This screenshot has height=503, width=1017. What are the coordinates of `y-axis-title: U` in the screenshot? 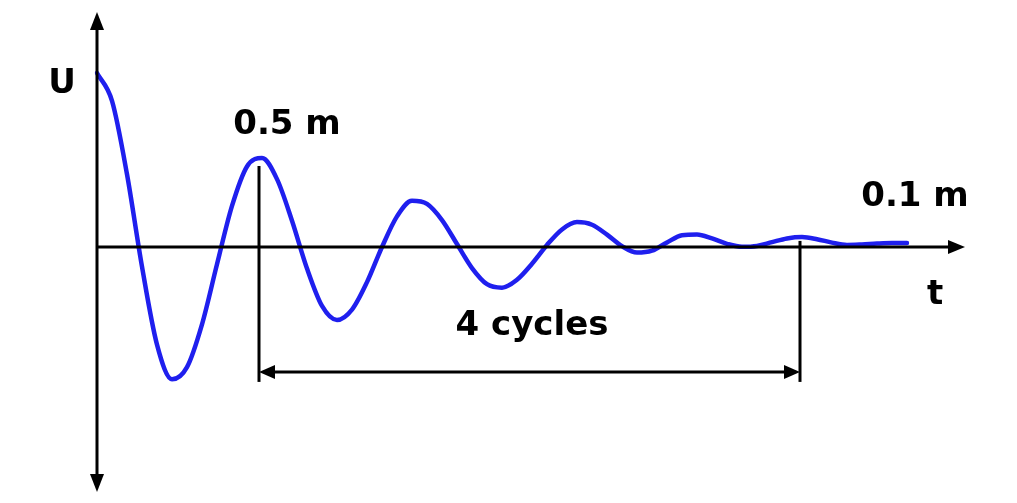 It's located at (62, 80).